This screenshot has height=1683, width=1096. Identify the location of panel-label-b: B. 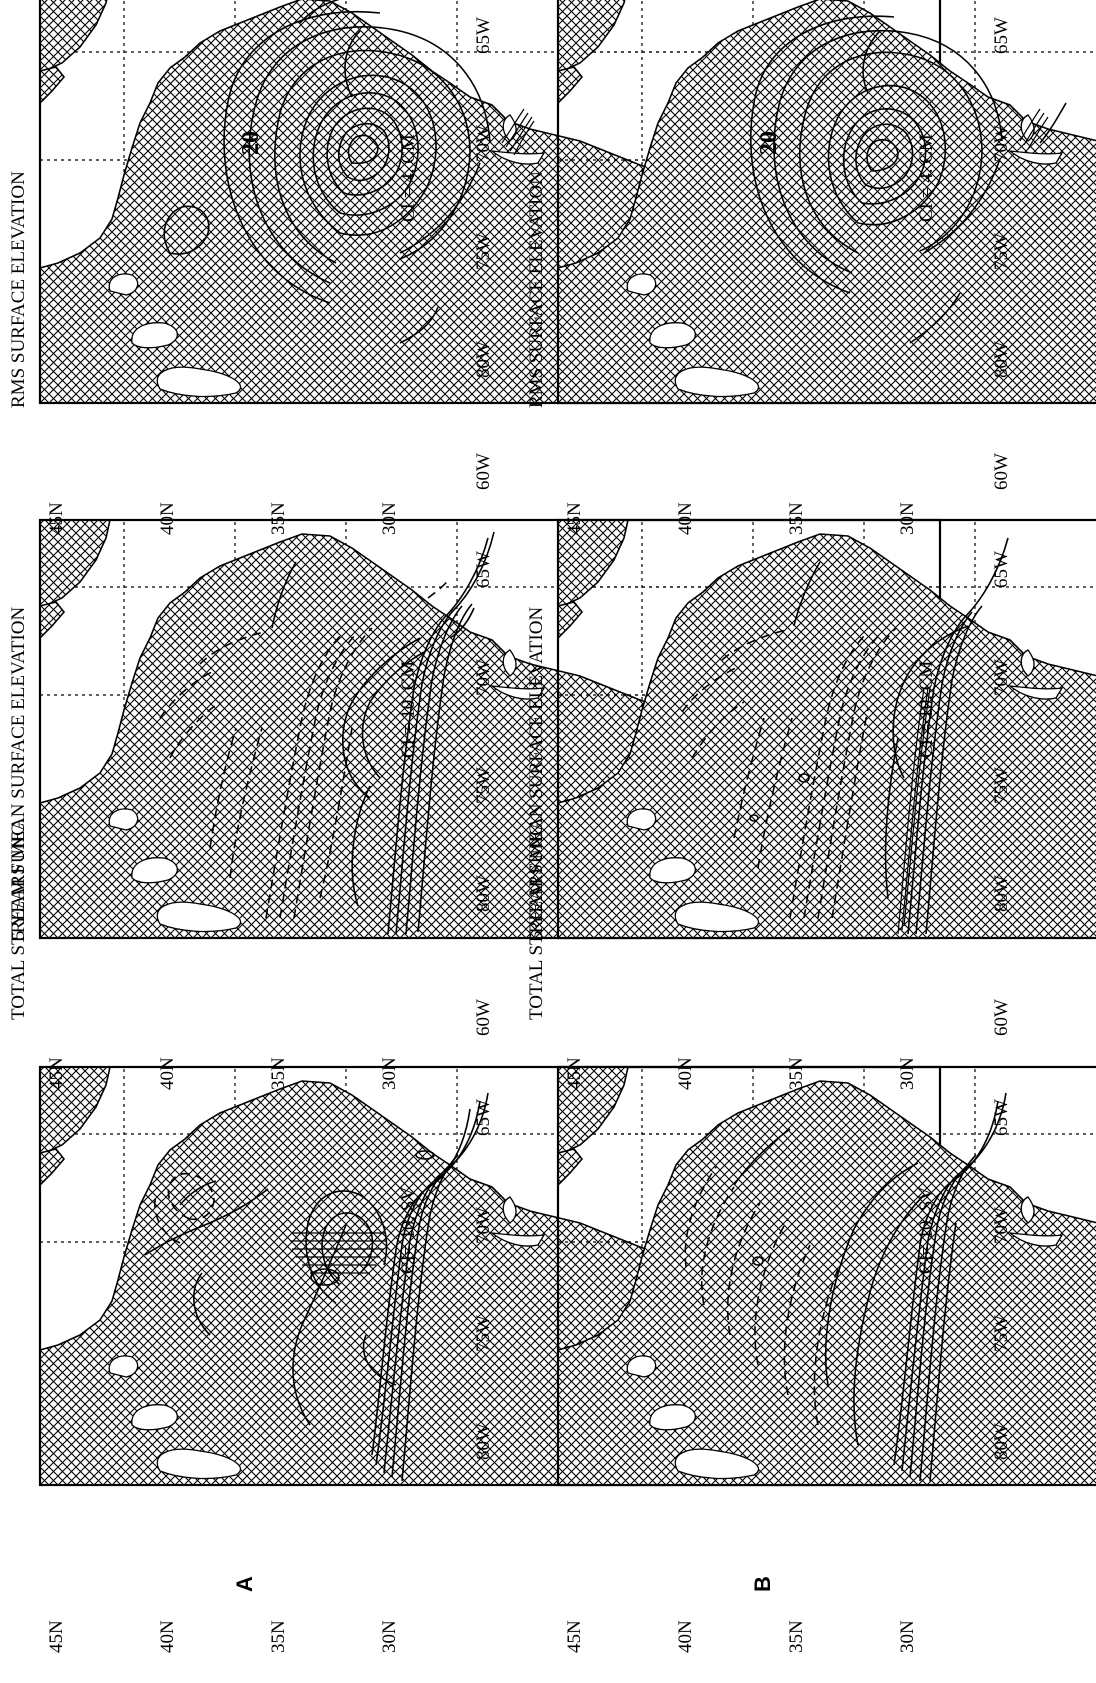
(762, 1584).